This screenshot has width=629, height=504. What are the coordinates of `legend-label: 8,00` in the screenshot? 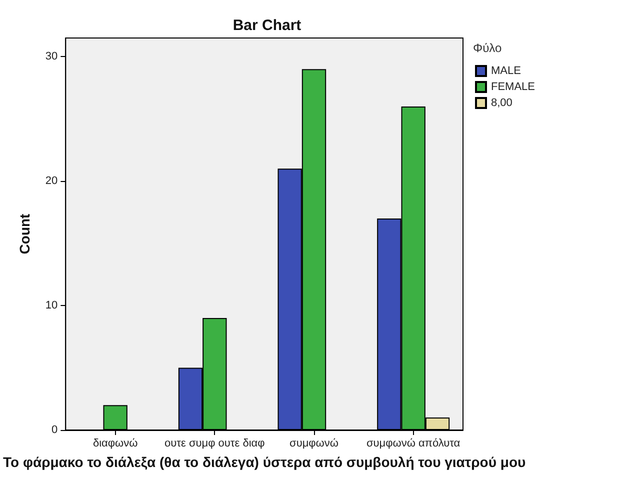 It's located at (501, 103).